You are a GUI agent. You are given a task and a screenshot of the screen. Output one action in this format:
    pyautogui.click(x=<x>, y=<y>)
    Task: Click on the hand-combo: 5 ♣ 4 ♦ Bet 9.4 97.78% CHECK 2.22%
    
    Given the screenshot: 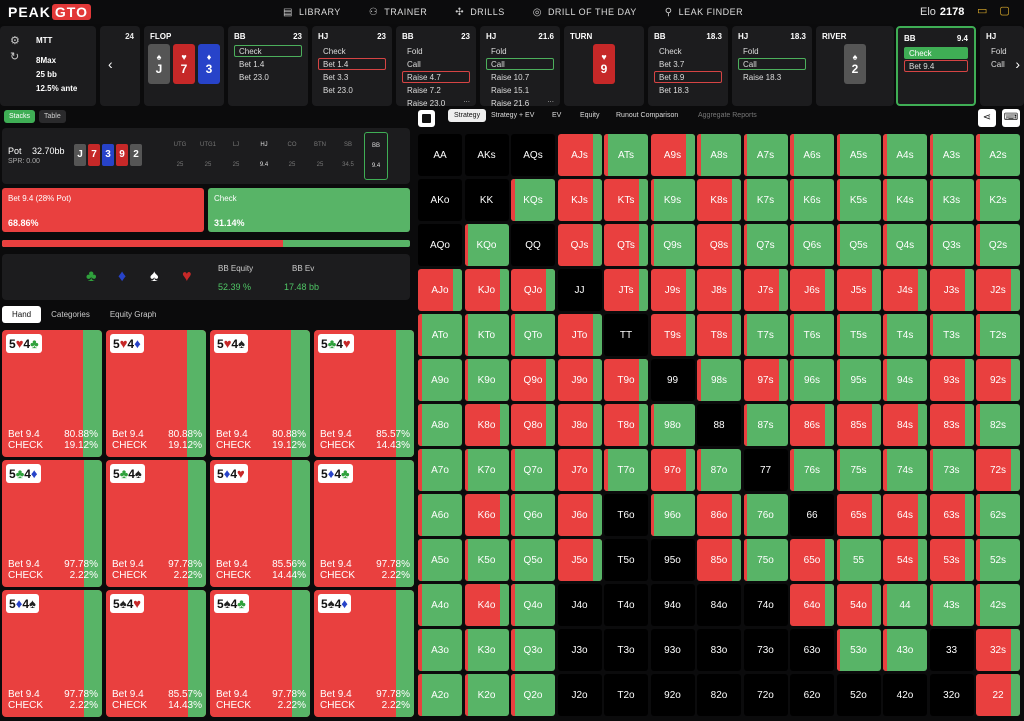 What is the action you would take?
    pyautogui.click(x=52, y=523)
    